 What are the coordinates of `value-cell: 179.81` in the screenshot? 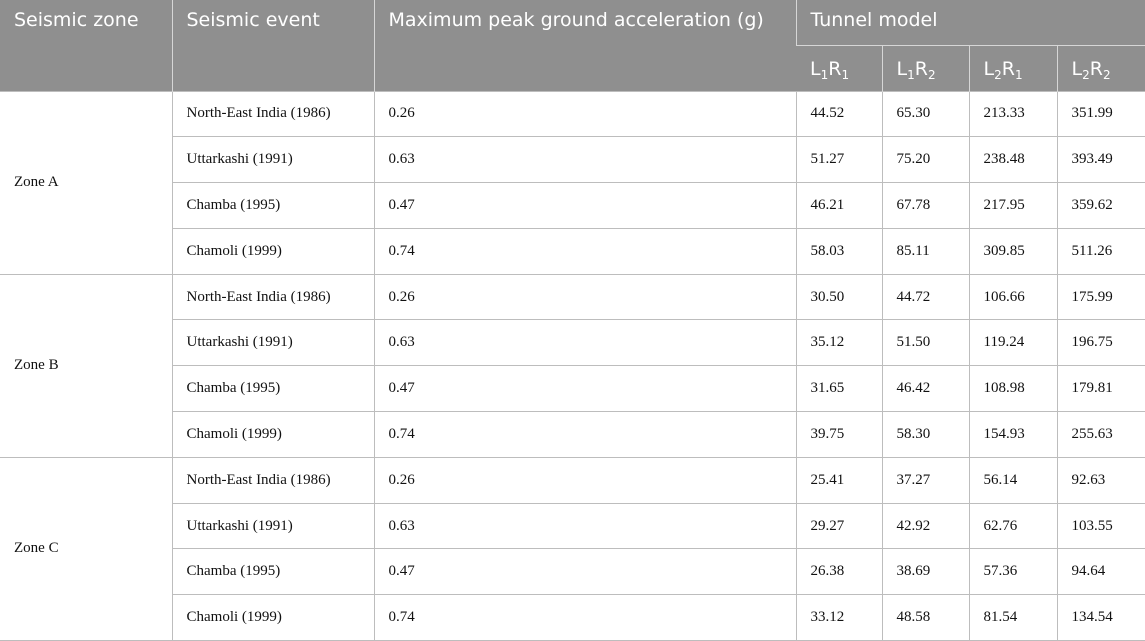 It's located at (1100, 389).